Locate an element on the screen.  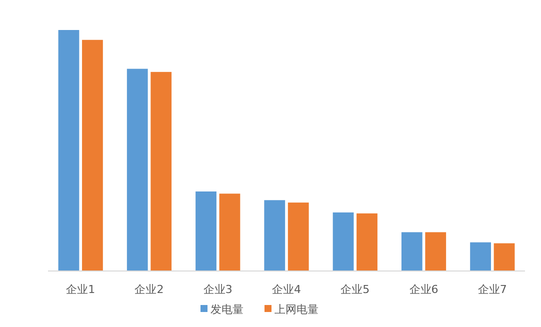
x-tick-label: 企业2 is located at coordinates (149, 289).